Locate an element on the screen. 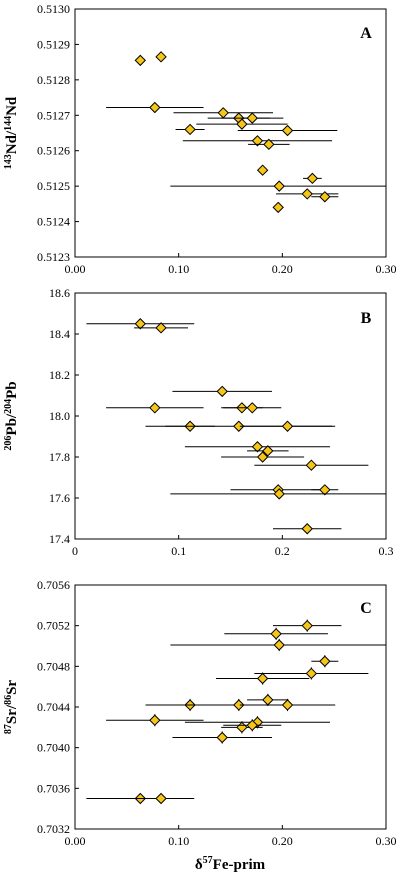  panel-a-y-tick-label: 0.5130 is located at coordinates (53, 9).